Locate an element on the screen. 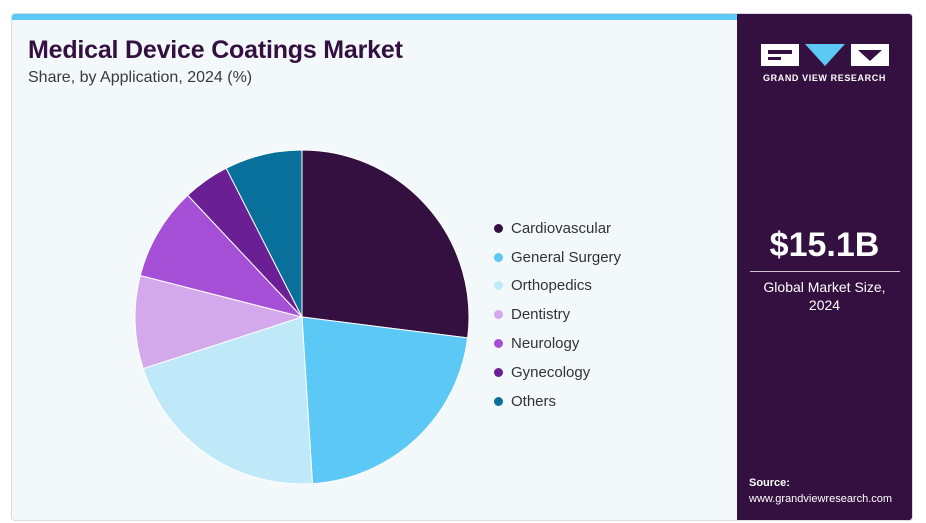 This screenshot has height=523, width=926. legend-item-gynecology: Gynecology is located at coordinates (557, 372).